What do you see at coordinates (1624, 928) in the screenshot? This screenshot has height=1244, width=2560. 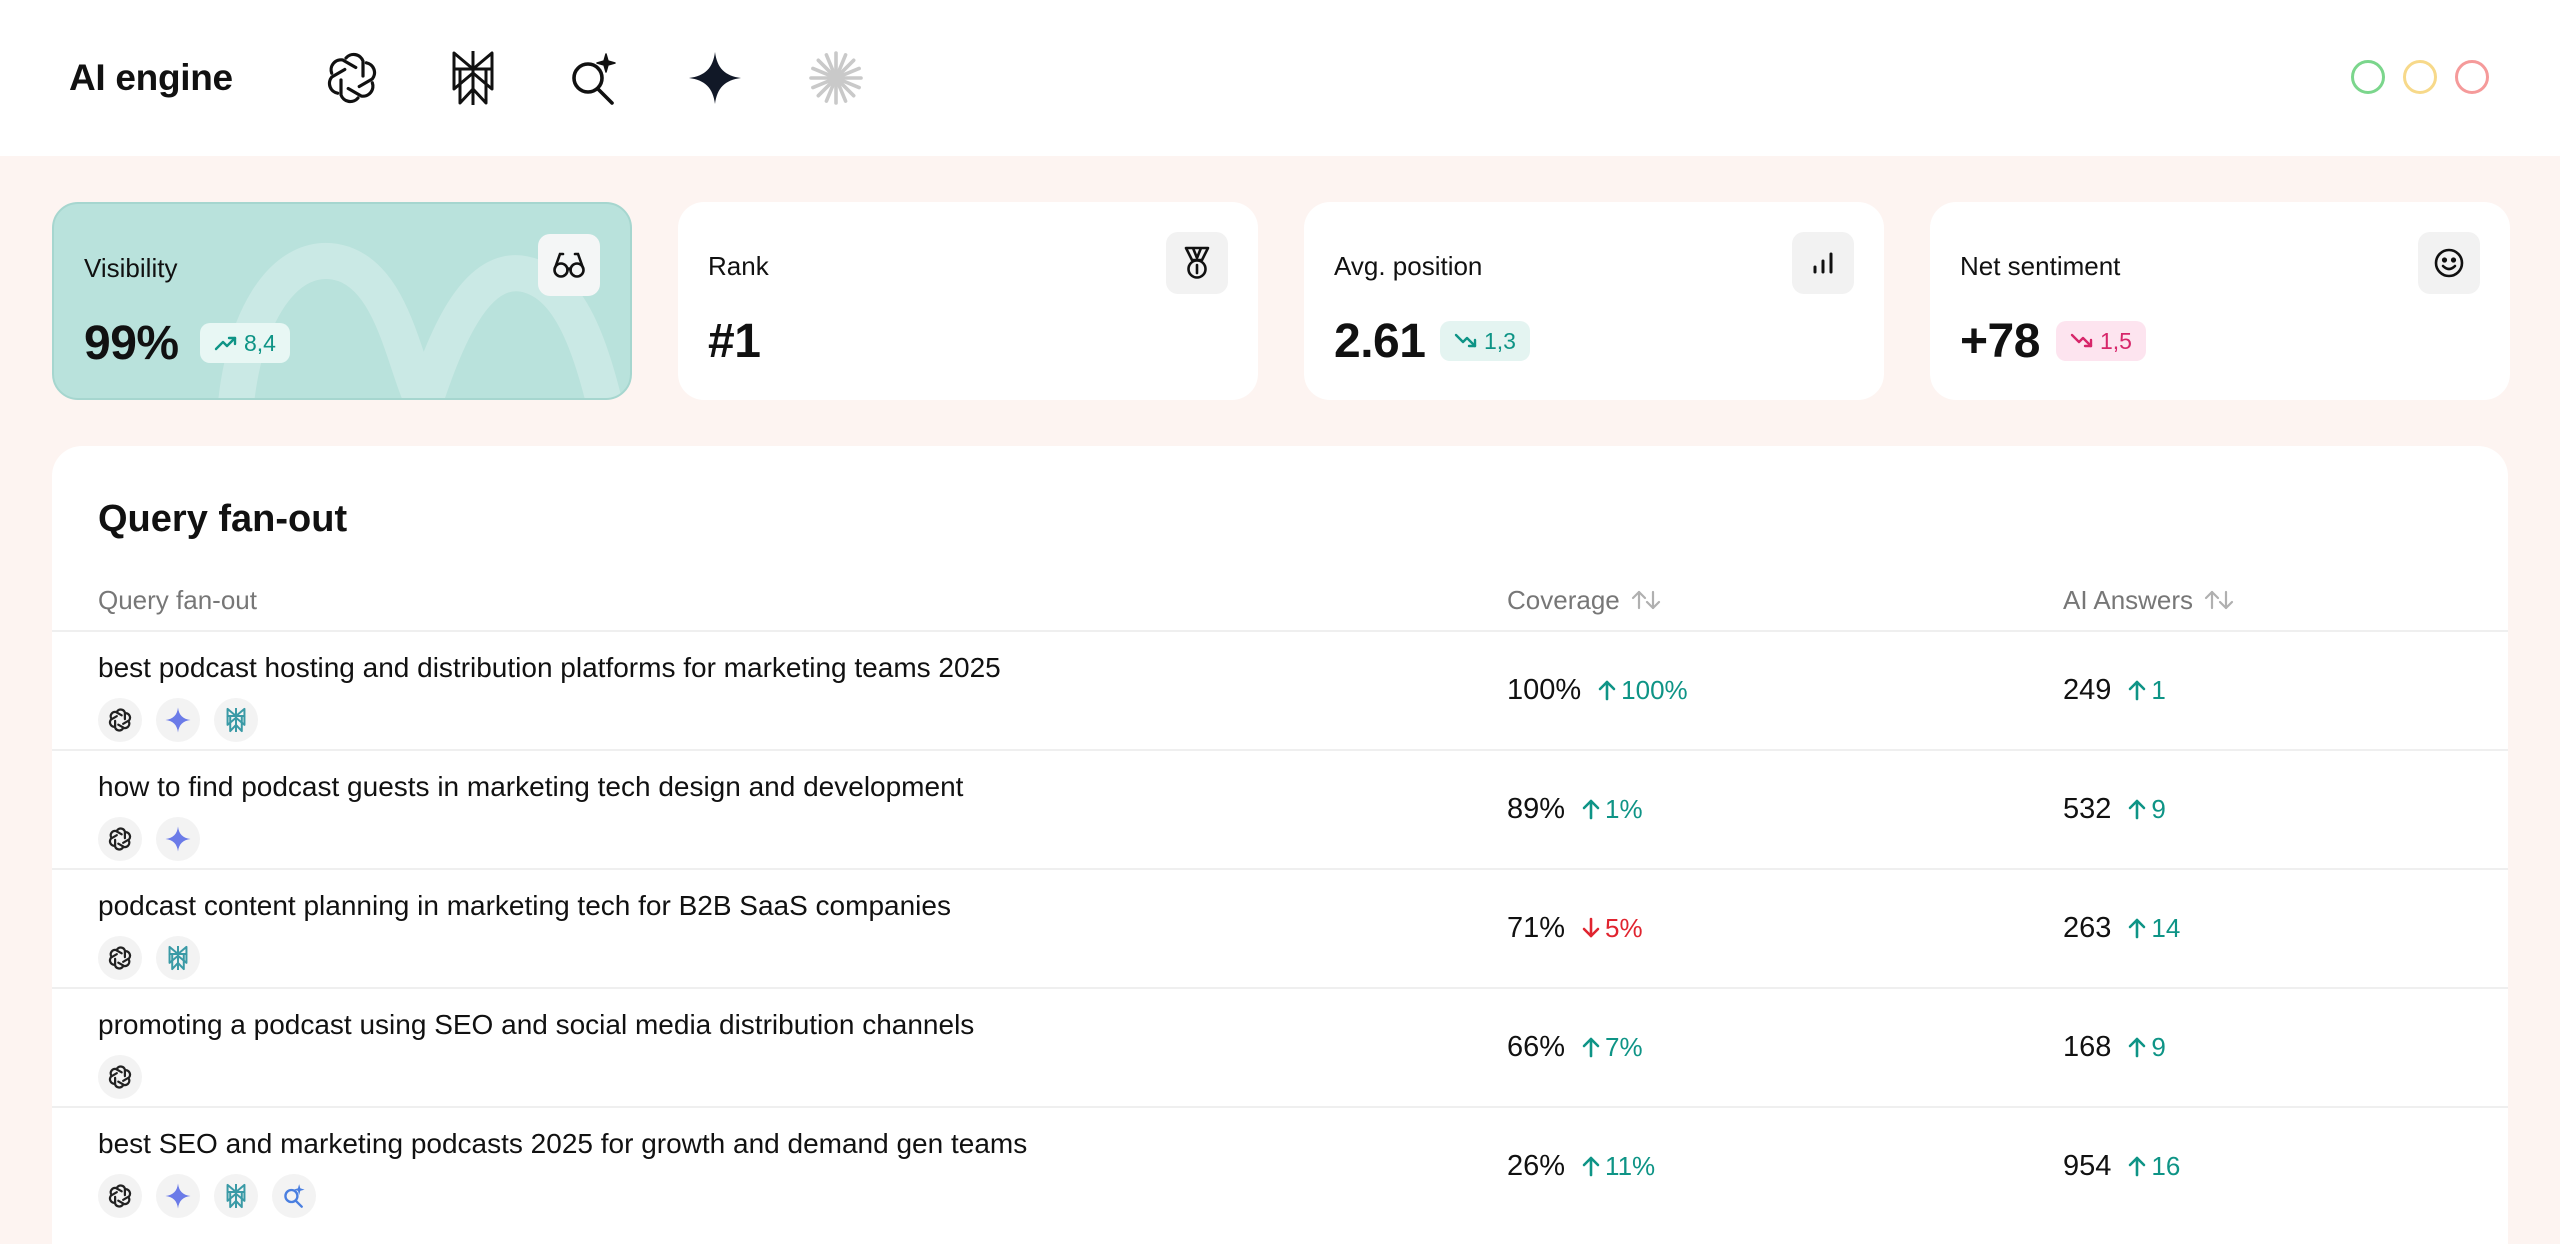 I see `delta-text: 5%` at bounding box center [1624, 928].